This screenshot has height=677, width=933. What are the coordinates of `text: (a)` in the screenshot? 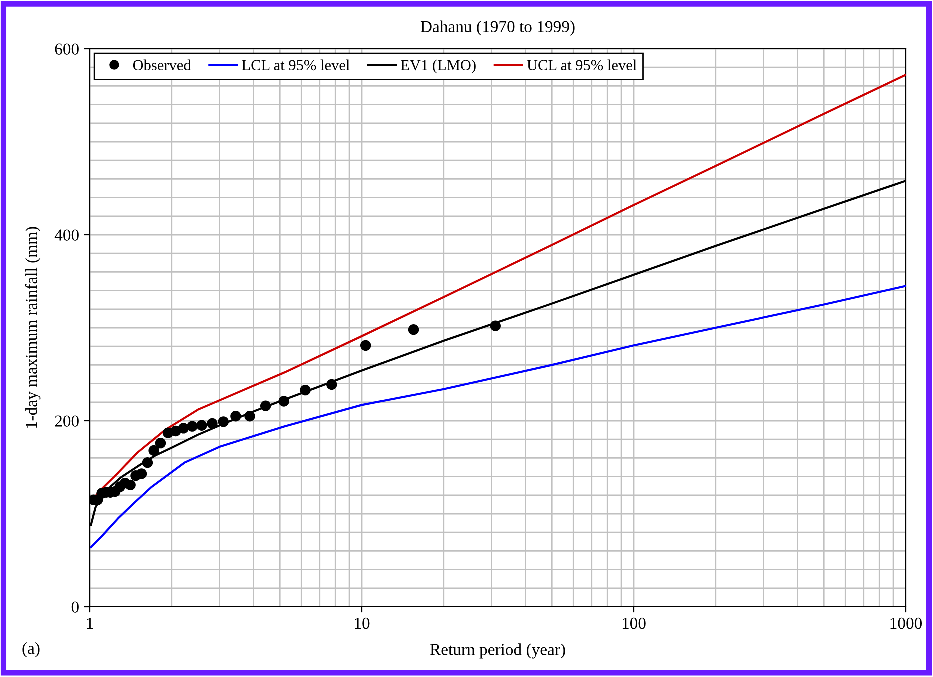 It's located at (31, 650).